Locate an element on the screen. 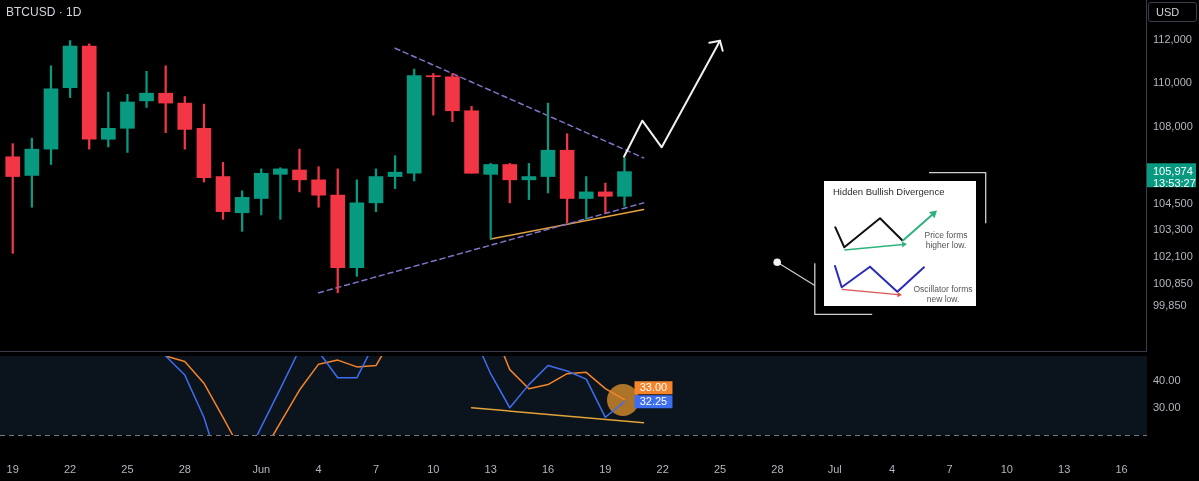  annotation: Oscillator forms new low. is located at coordinates (943, 294).